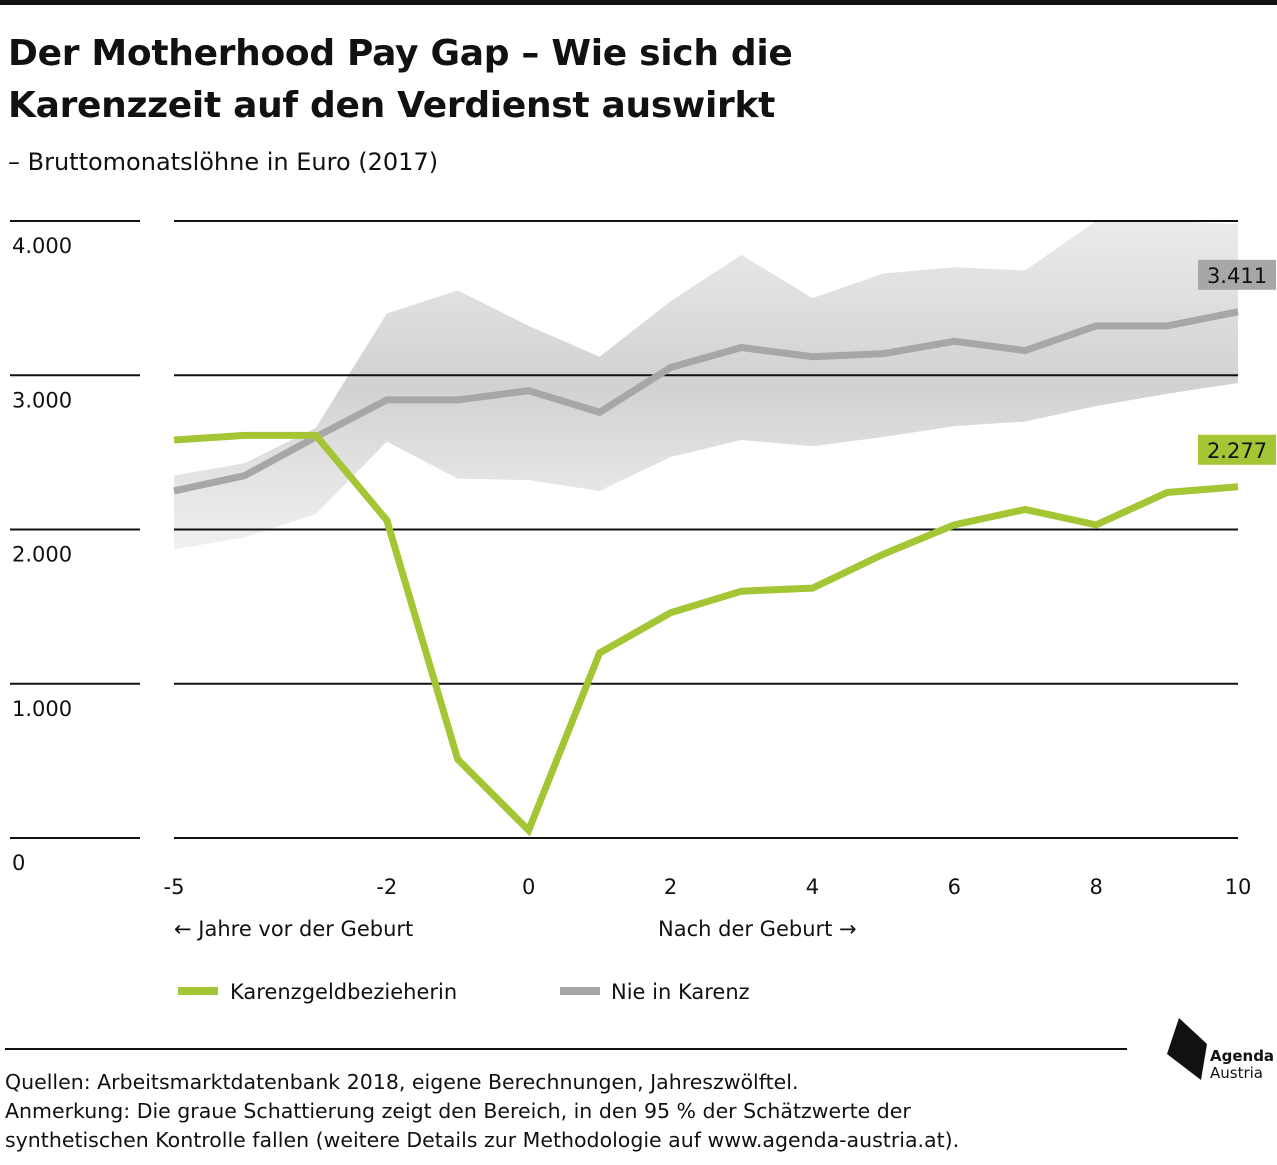  I want to click on logo-mark-icon, so click(1187, 1049).